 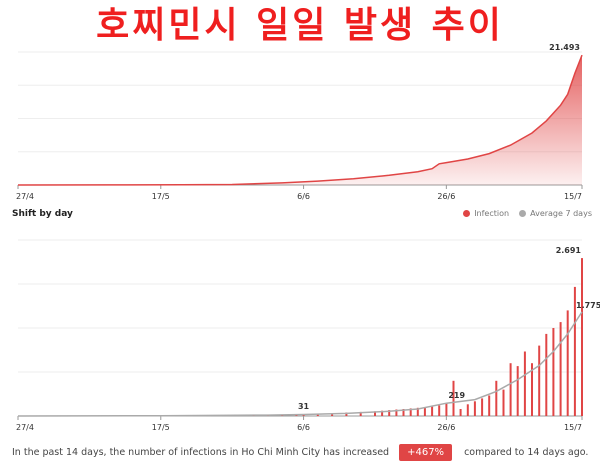 I want to click on legend: Infection Average 7 days, so click(x=527, y=213).